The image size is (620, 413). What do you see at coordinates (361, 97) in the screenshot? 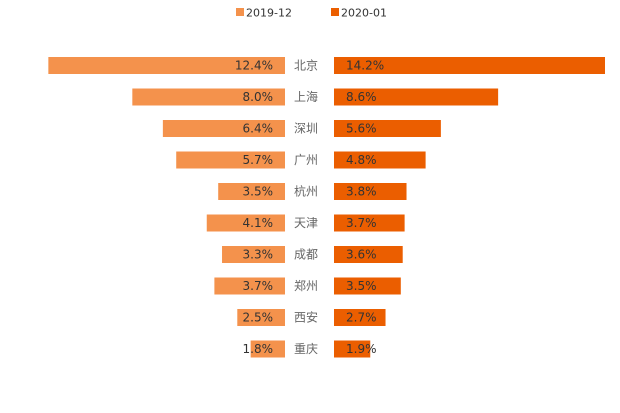
I see `data-label-2020-01: 8.6%` at bounding box center [361, 97].